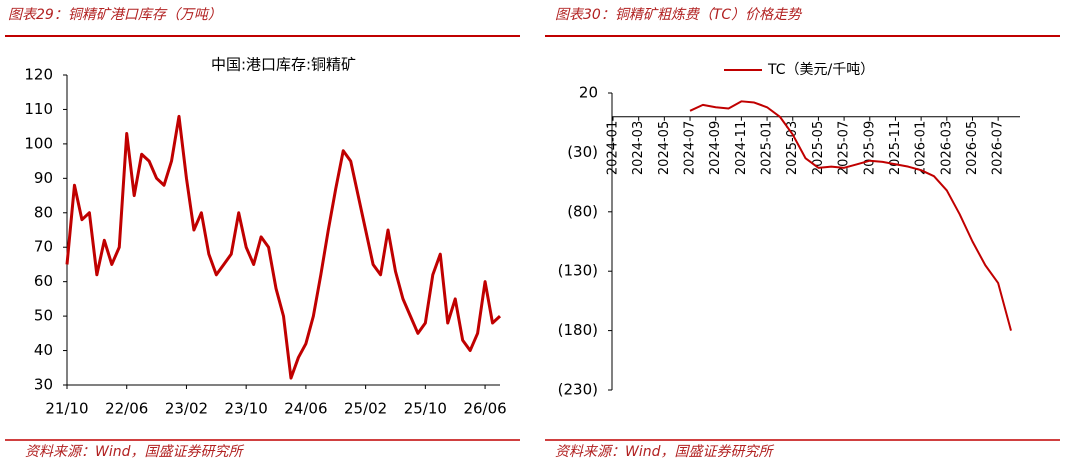 The image size is (1065, 464). What do you see at coordinates (792, 148) in the screenshot?
I see `x-tick-label: 2025-03` at bounding box center [792, 148].